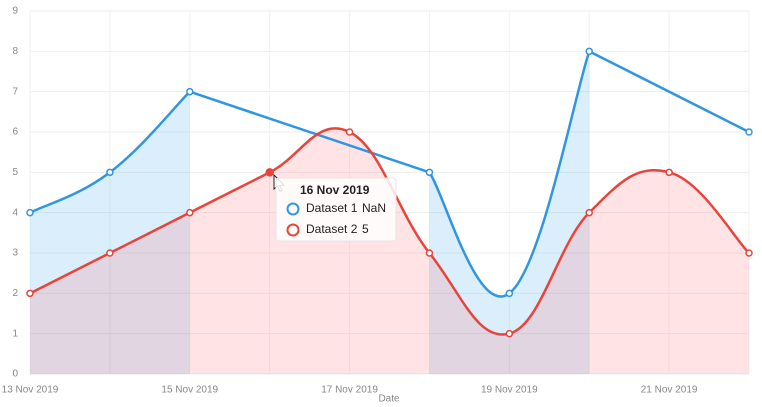 This screenshot has width=762, height=407. I want to click on y-tick-label: 3, so click(15, 253).